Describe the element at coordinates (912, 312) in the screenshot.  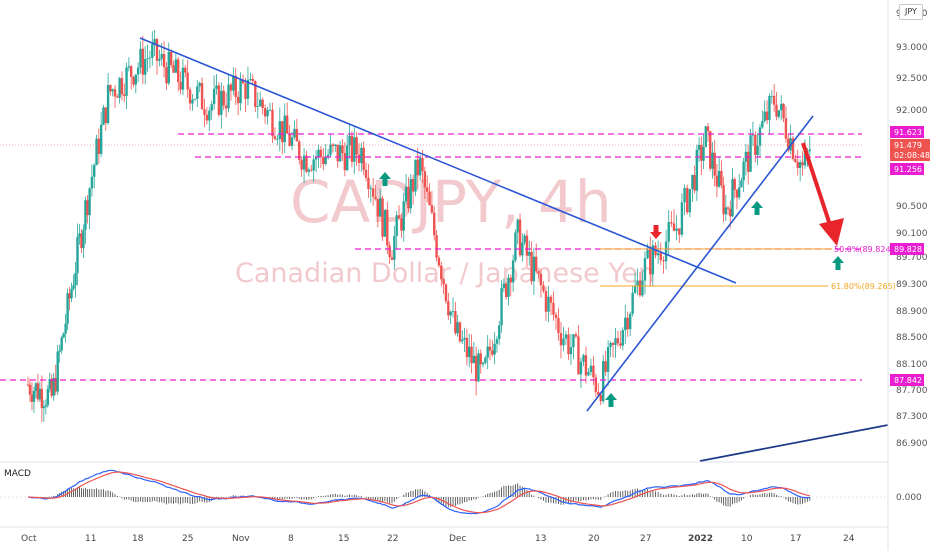
I see `y-tick-label: 88.900` at that location.